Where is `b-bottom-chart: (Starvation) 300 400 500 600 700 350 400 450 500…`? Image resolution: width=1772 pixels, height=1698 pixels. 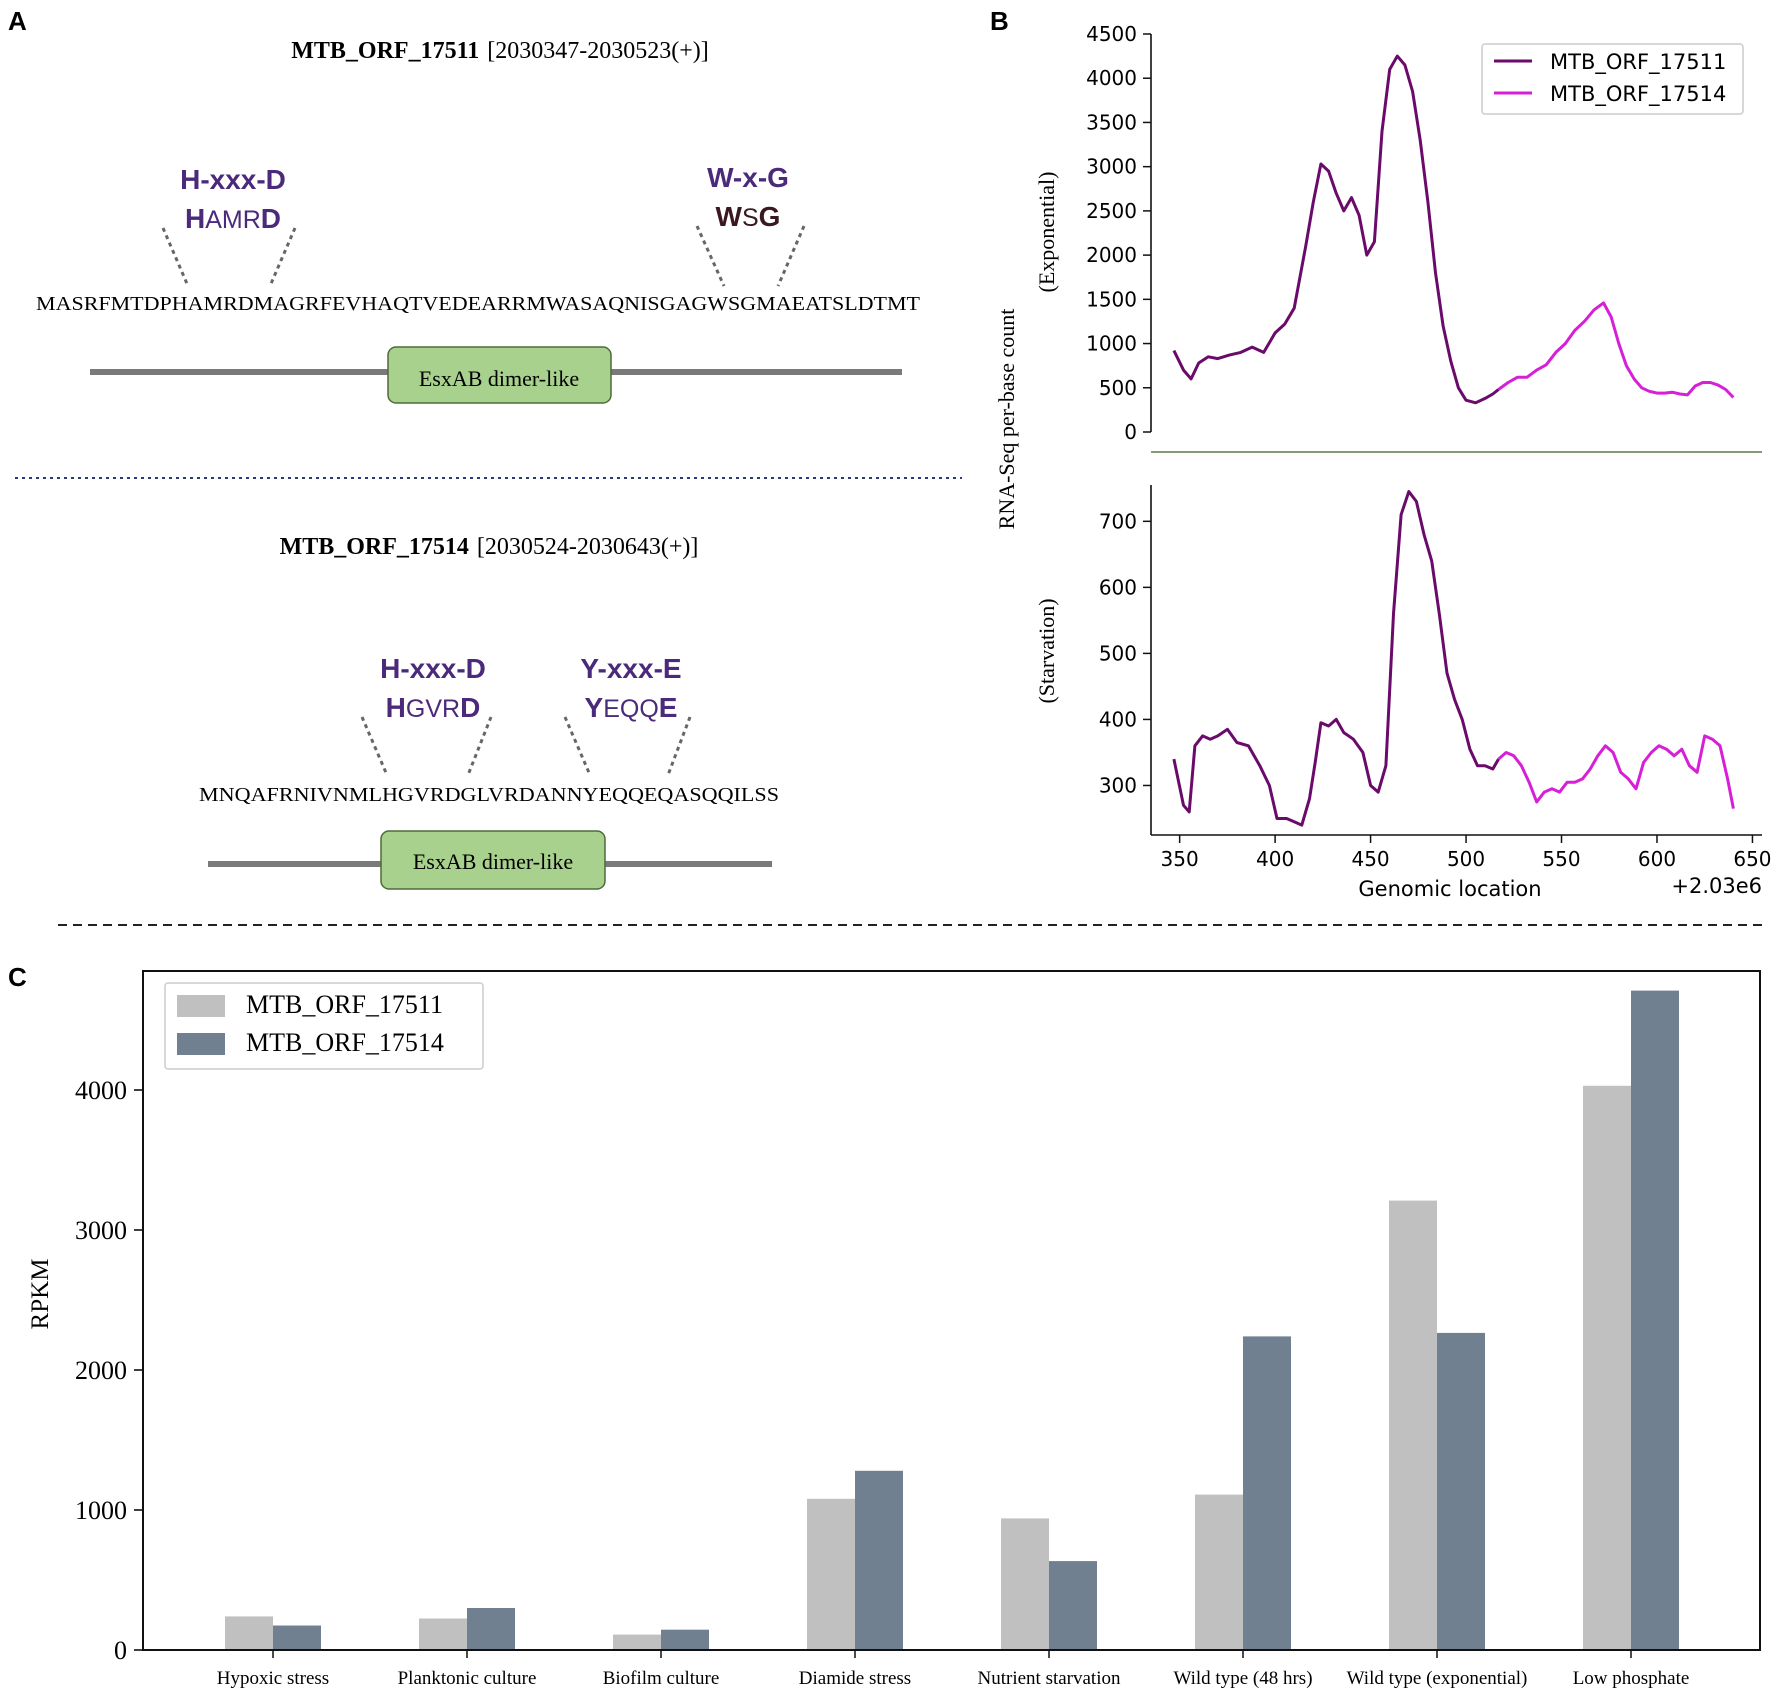 b-bottom-chart: (Starvation) 300 400 500 600 700 350 400 450 500… is located at coordinates (1403, 693).